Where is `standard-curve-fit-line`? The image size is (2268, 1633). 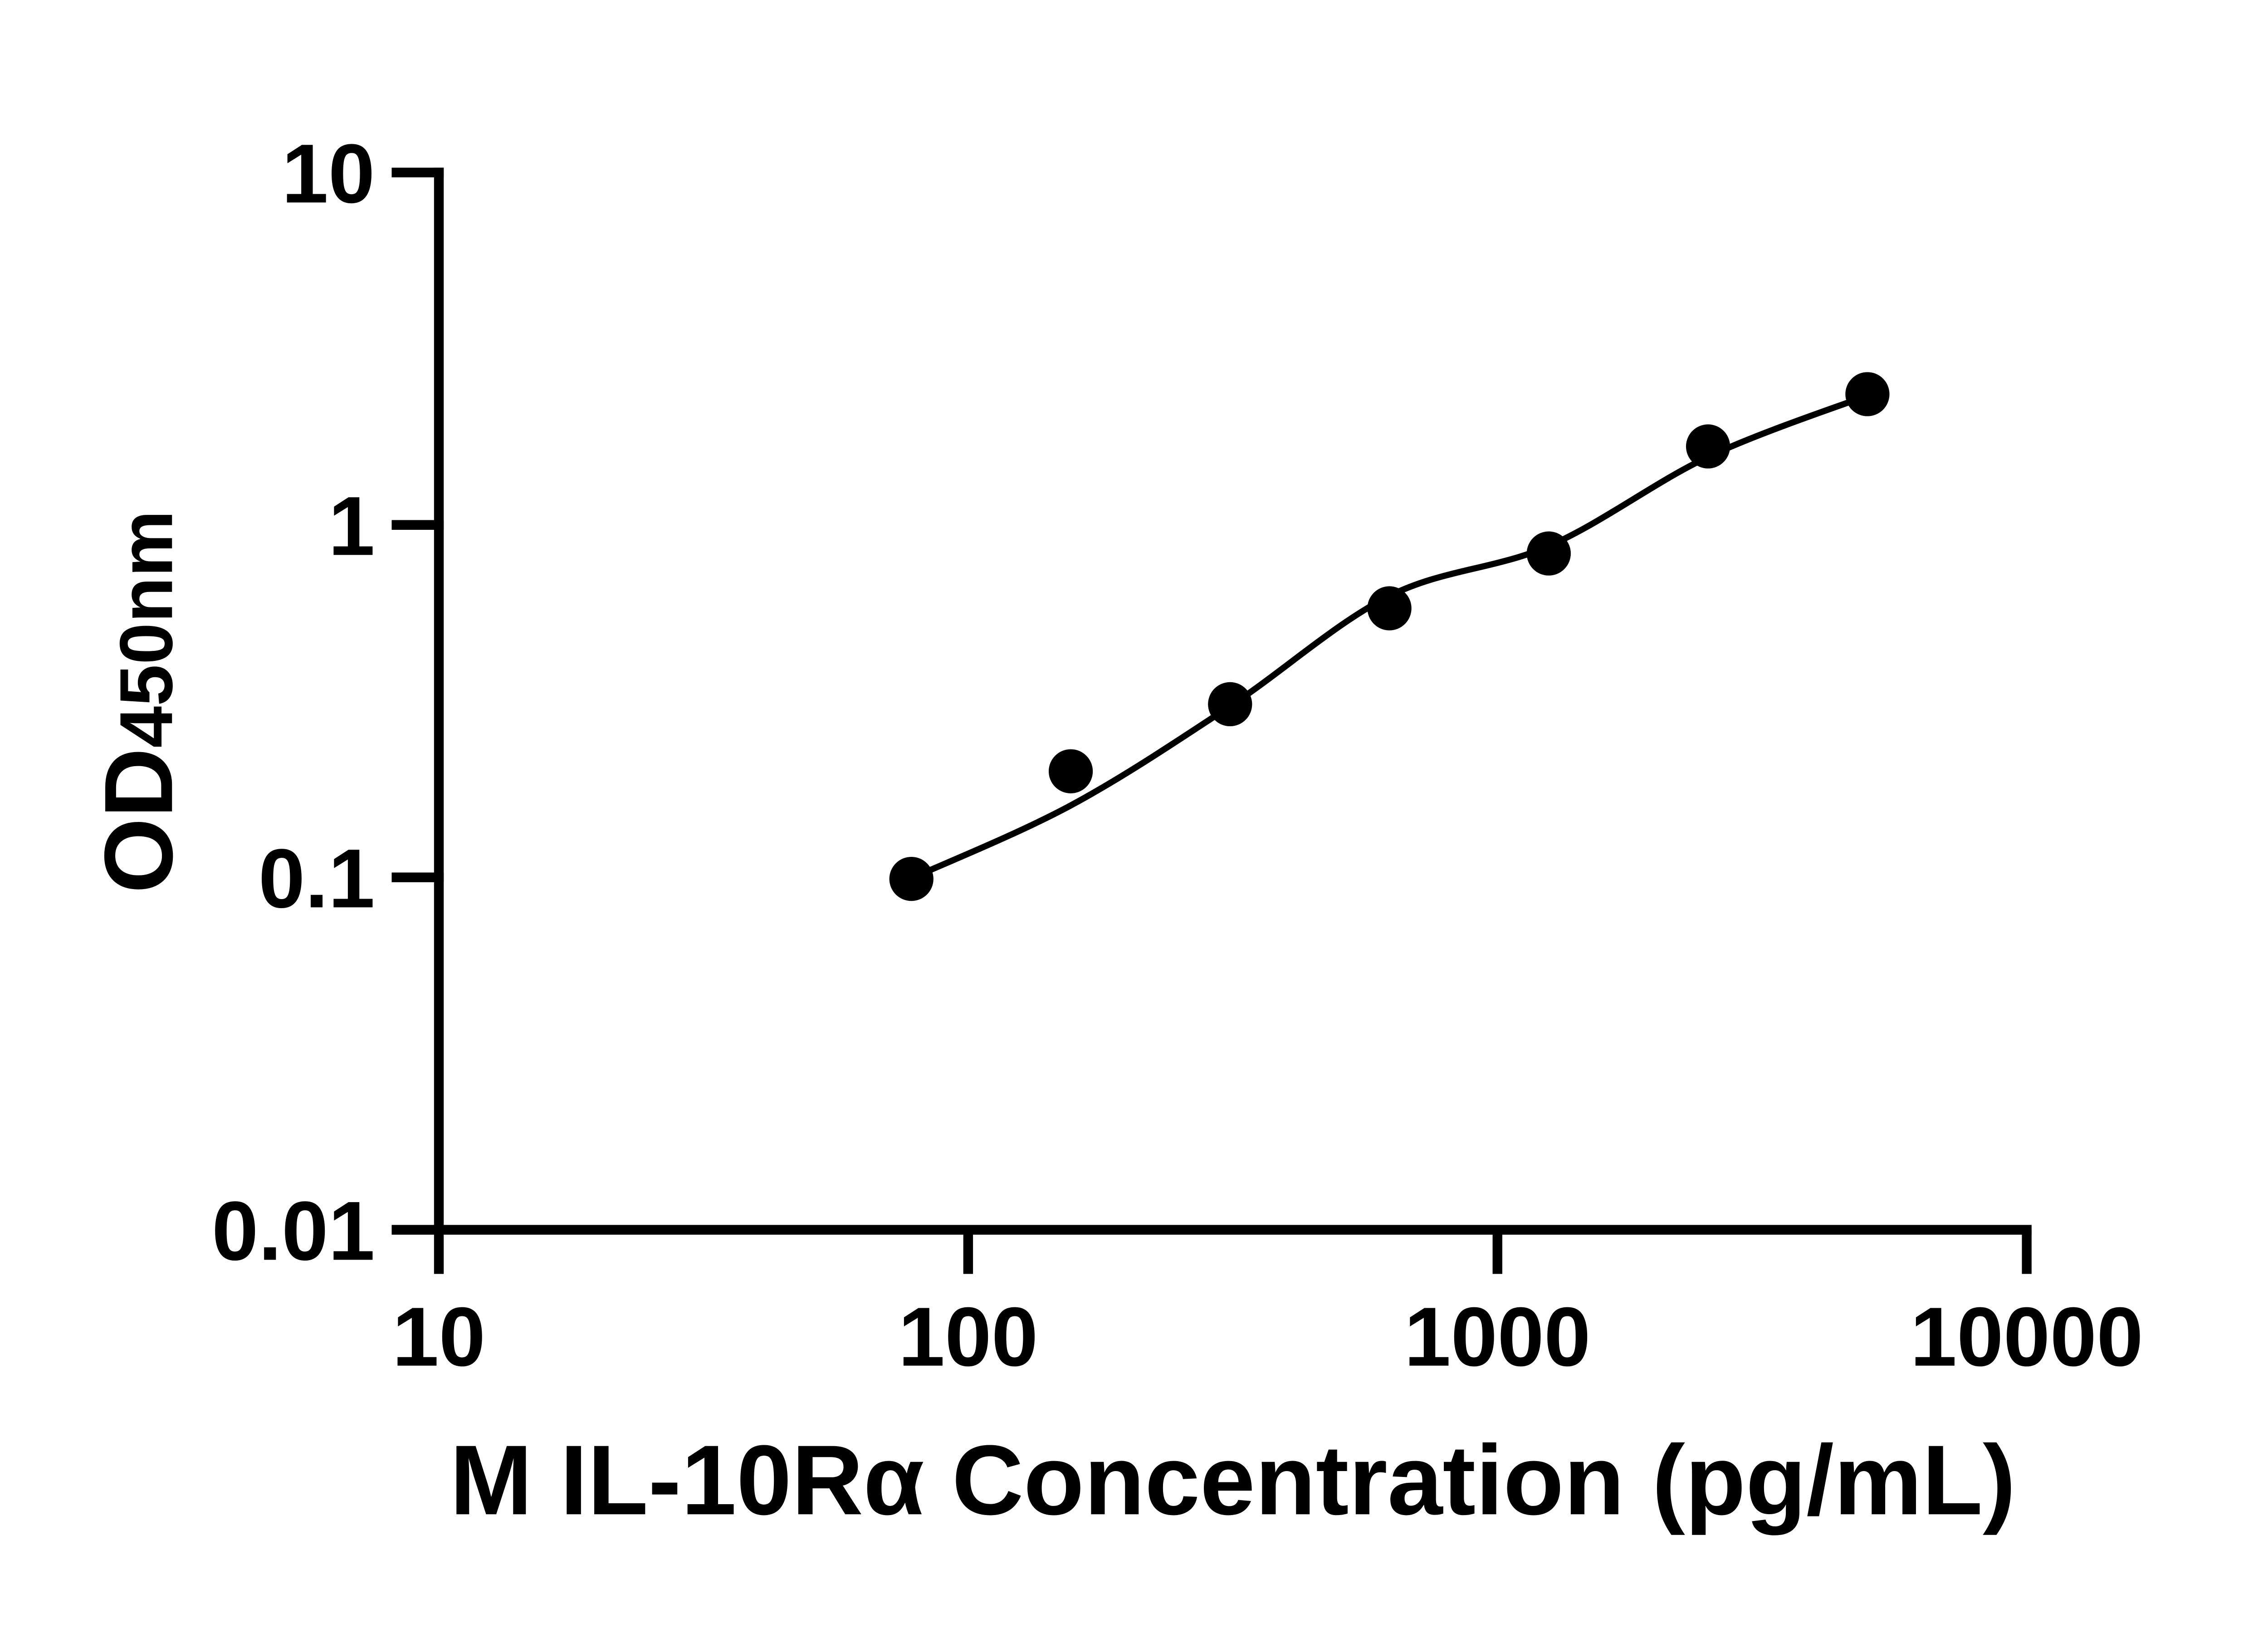 standard-curve-fit-line is located at coordinates (1390, 636).